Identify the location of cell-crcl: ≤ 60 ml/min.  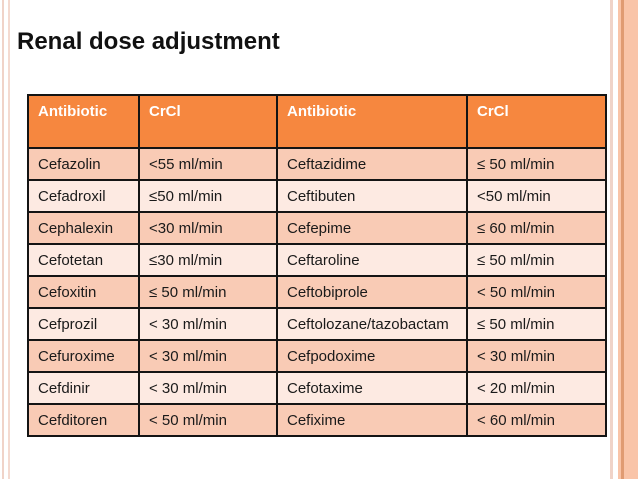
(536, 228).